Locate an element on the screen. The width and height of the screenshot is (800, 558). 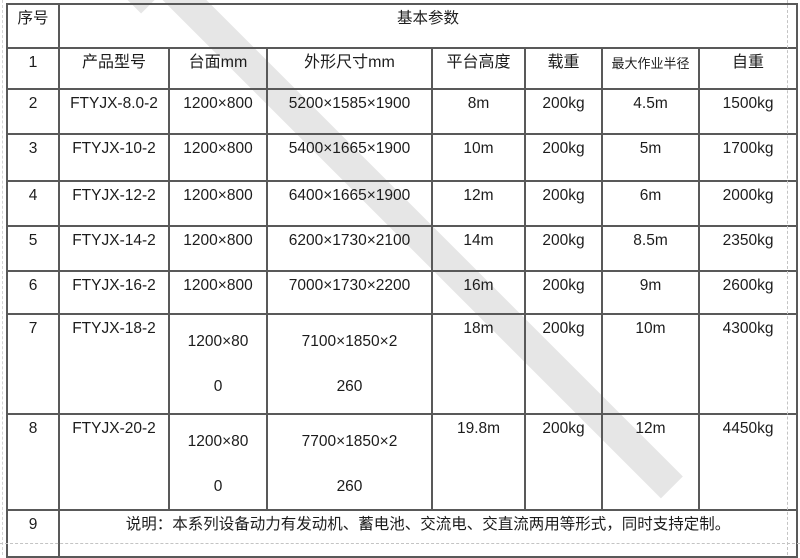
cell-model: FTYJX-12-2 is located at coordinates (114, 203).